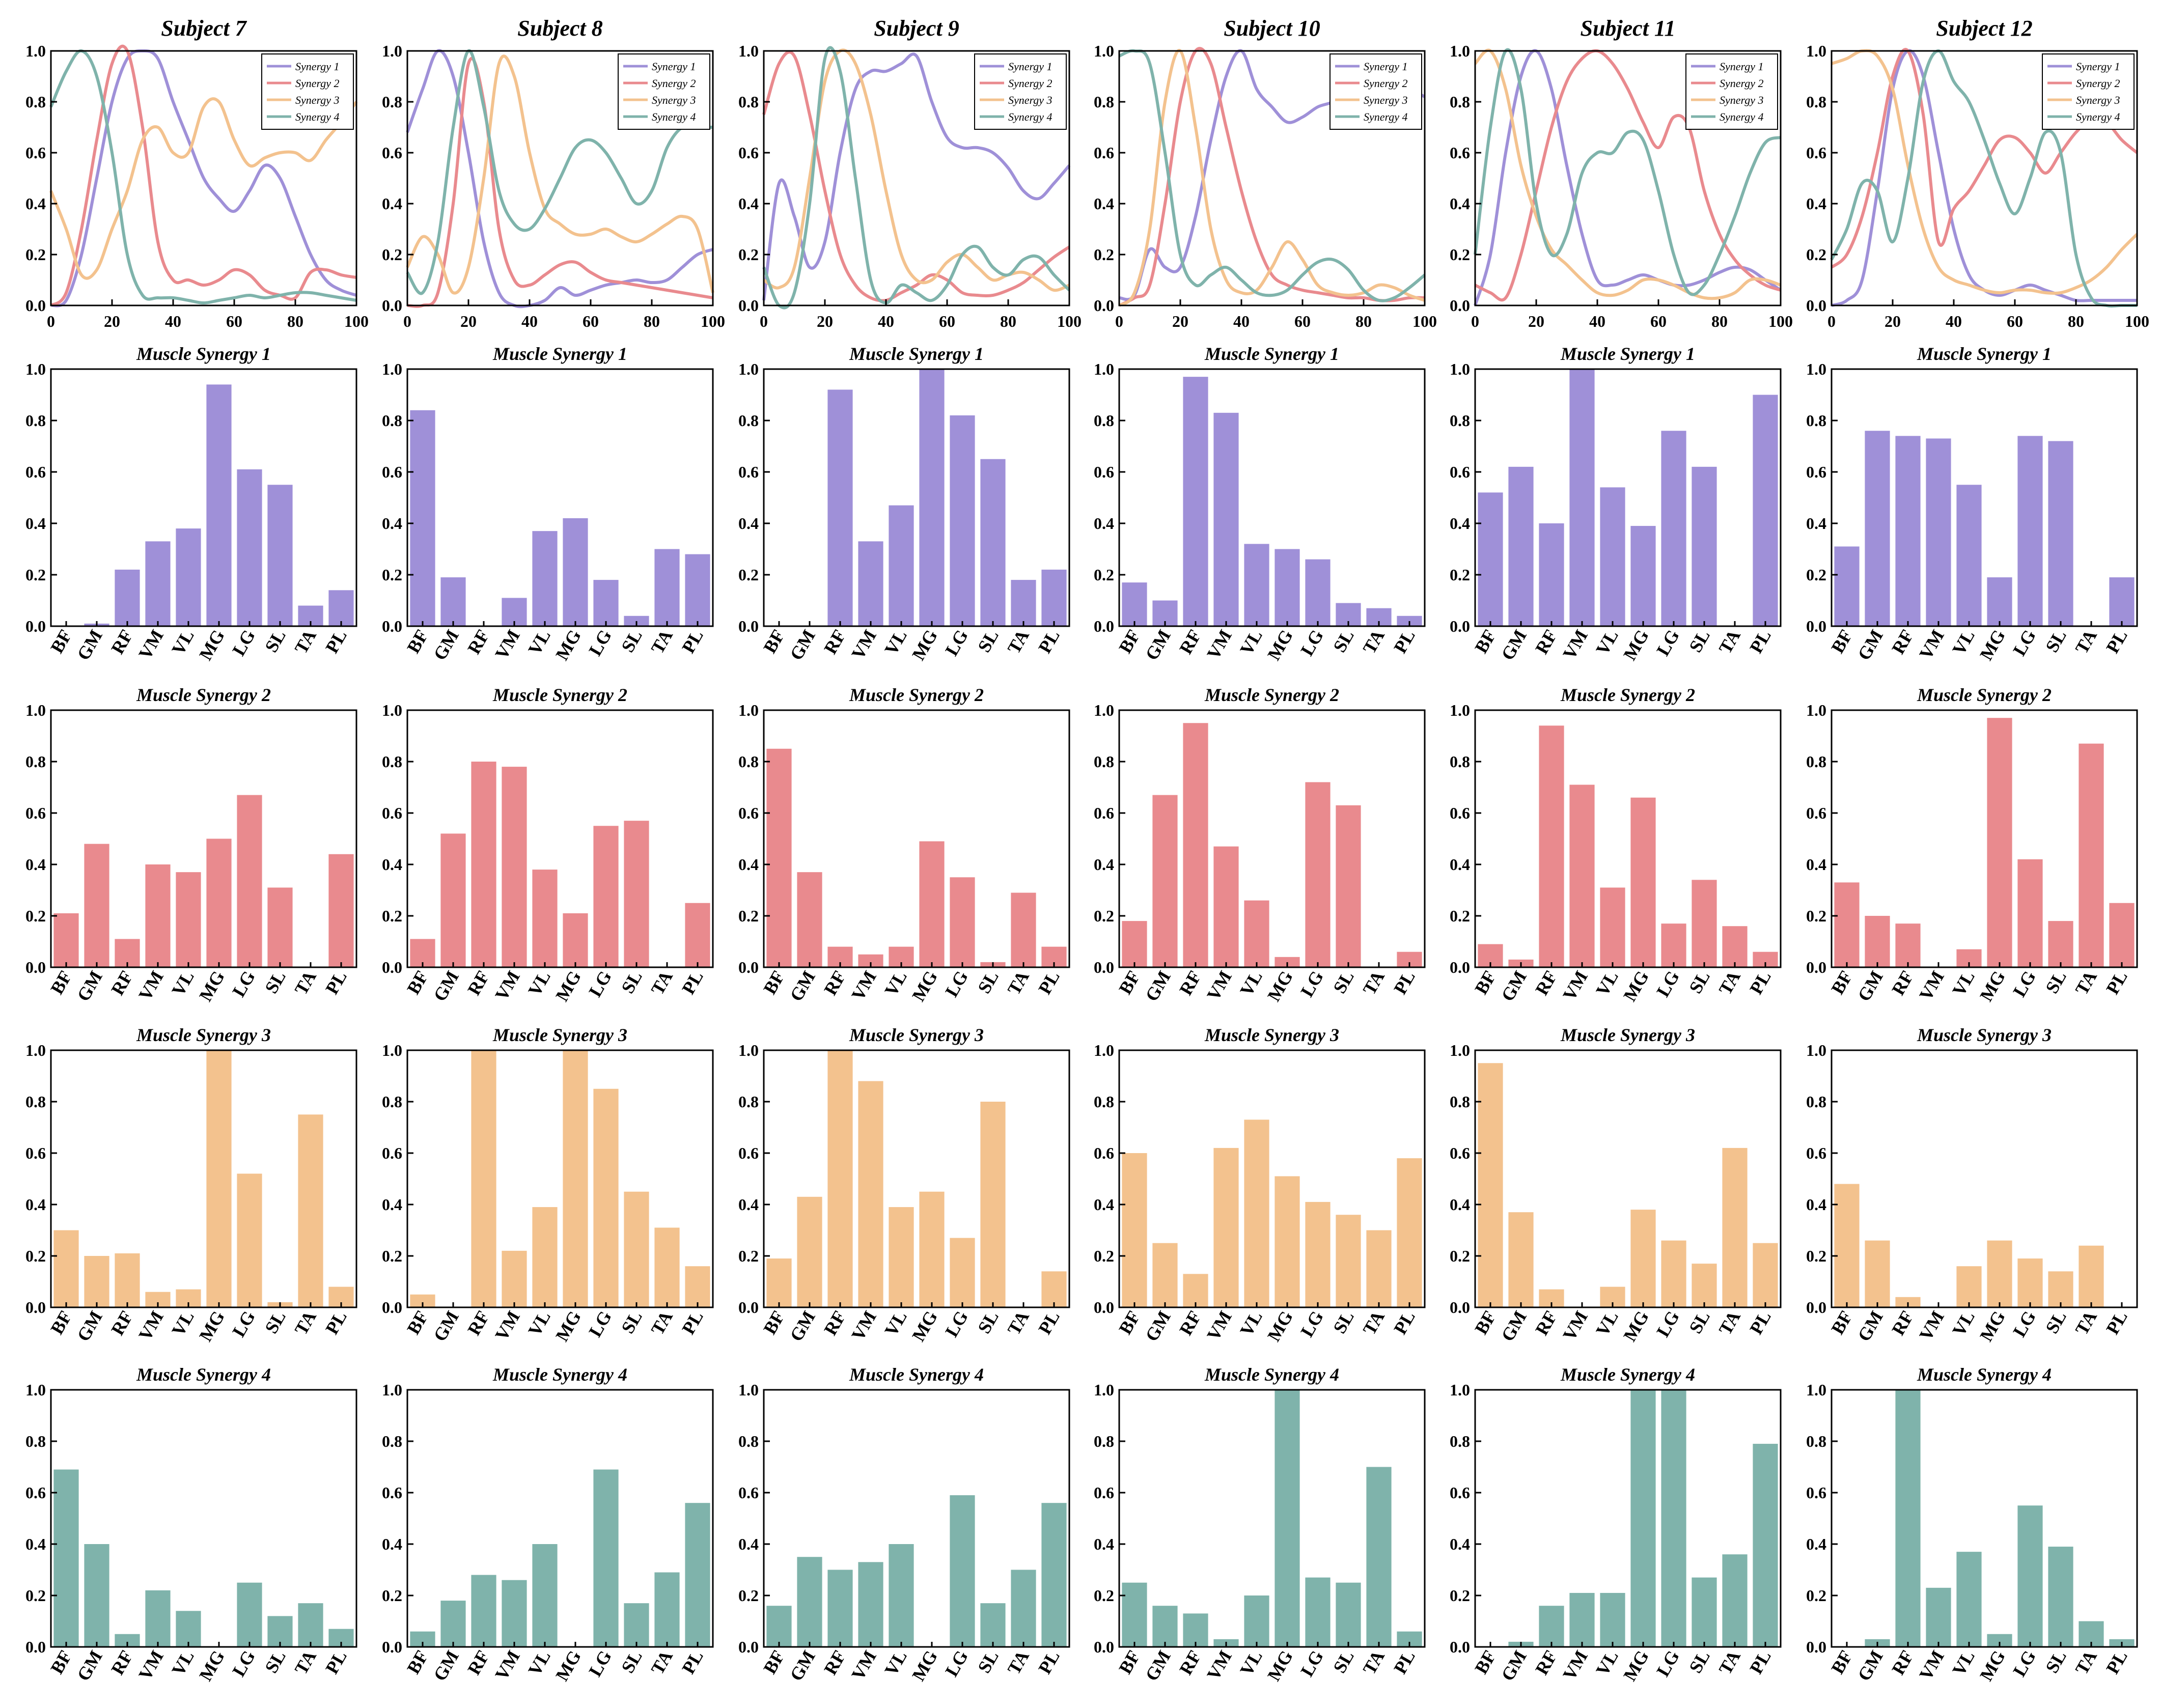  I want to click on subject-5-synergy-4-axes-frame, so click(1628, 1518).